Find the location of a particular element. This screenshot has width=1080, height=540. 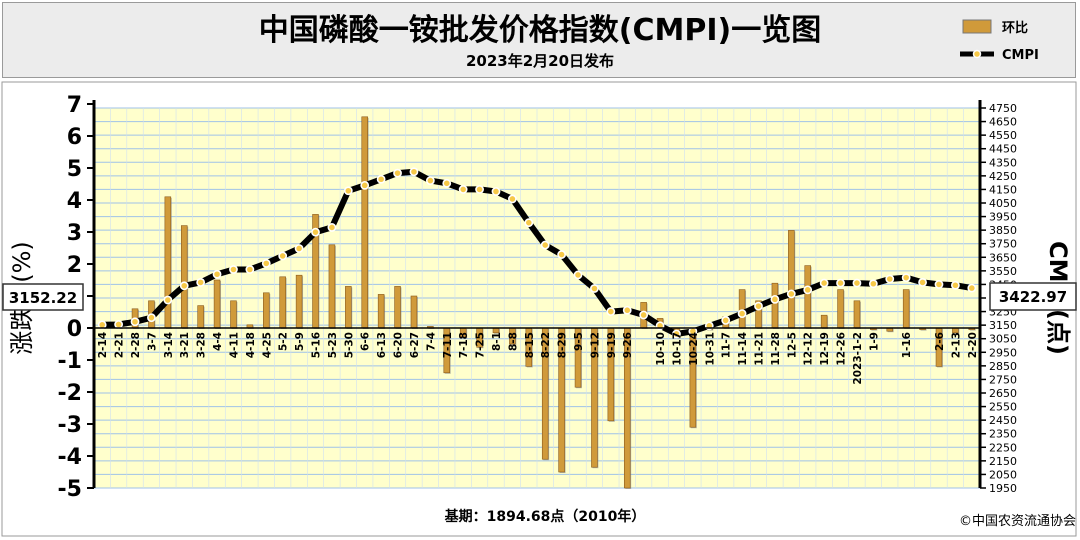

right-tick-label: 3950 is located at coordinates (1003, 217).